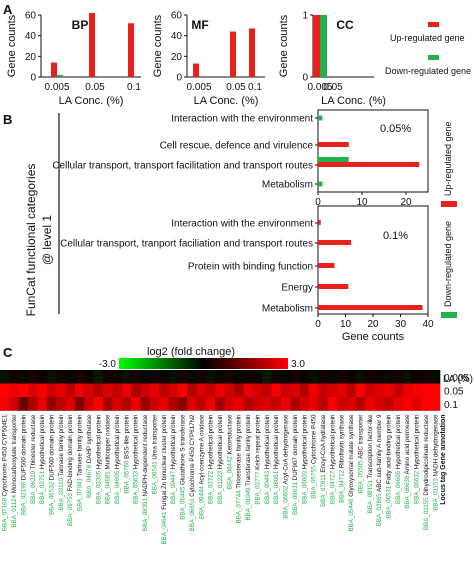  I want to click on heatmap-column-label: BBA_06219 Thioester reductase, so click(33, 459).